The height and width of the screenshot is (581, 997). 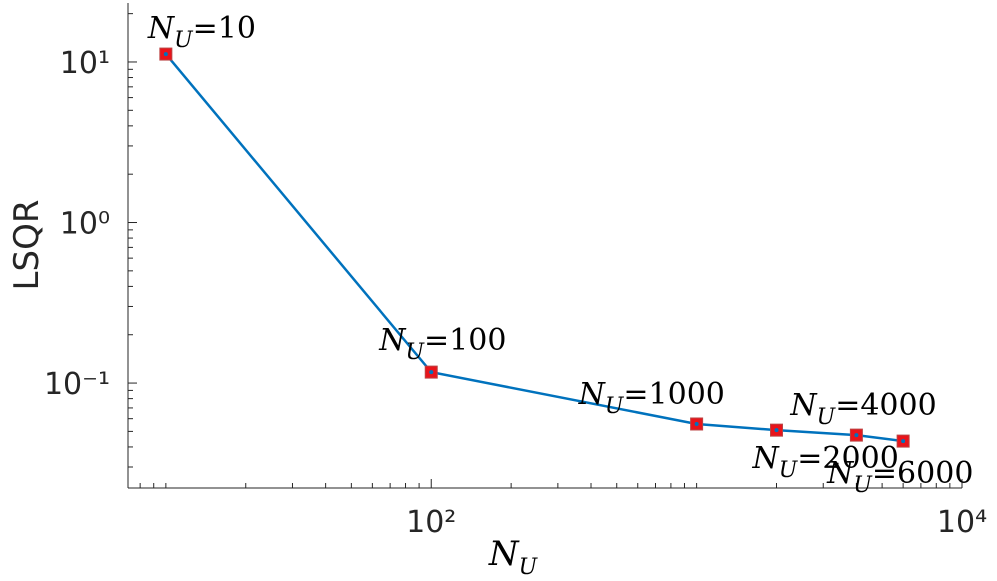 I want to click on annotation: NU=2000, so click(x=825, y=462).